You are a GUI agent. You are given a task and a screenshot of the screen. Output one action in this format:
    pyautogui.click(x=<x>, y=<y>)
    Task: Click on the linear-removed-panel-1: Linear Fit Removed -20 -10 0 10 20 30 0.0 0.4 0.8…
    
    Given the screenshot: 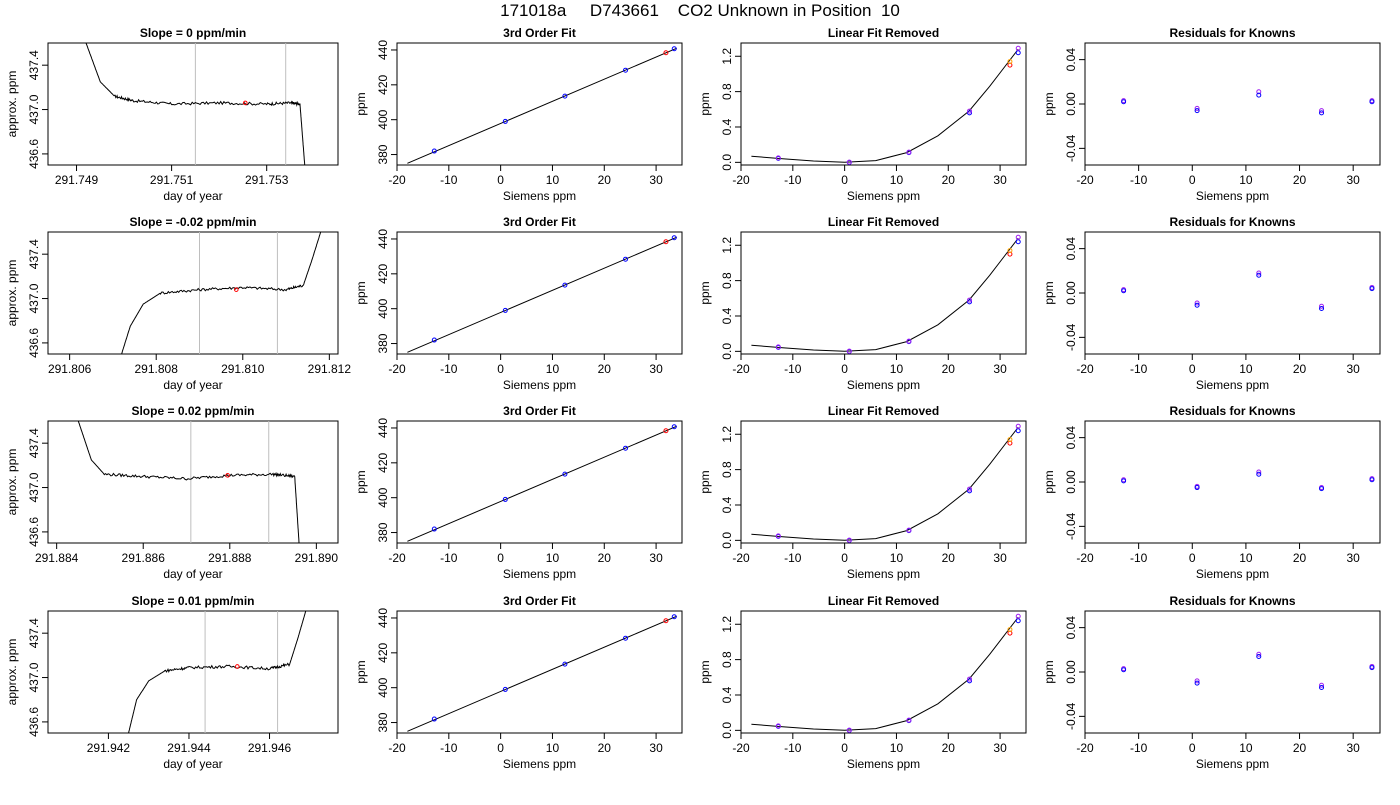 What is the action you would take?
    pyautogui.click(x=862, y=114)
    